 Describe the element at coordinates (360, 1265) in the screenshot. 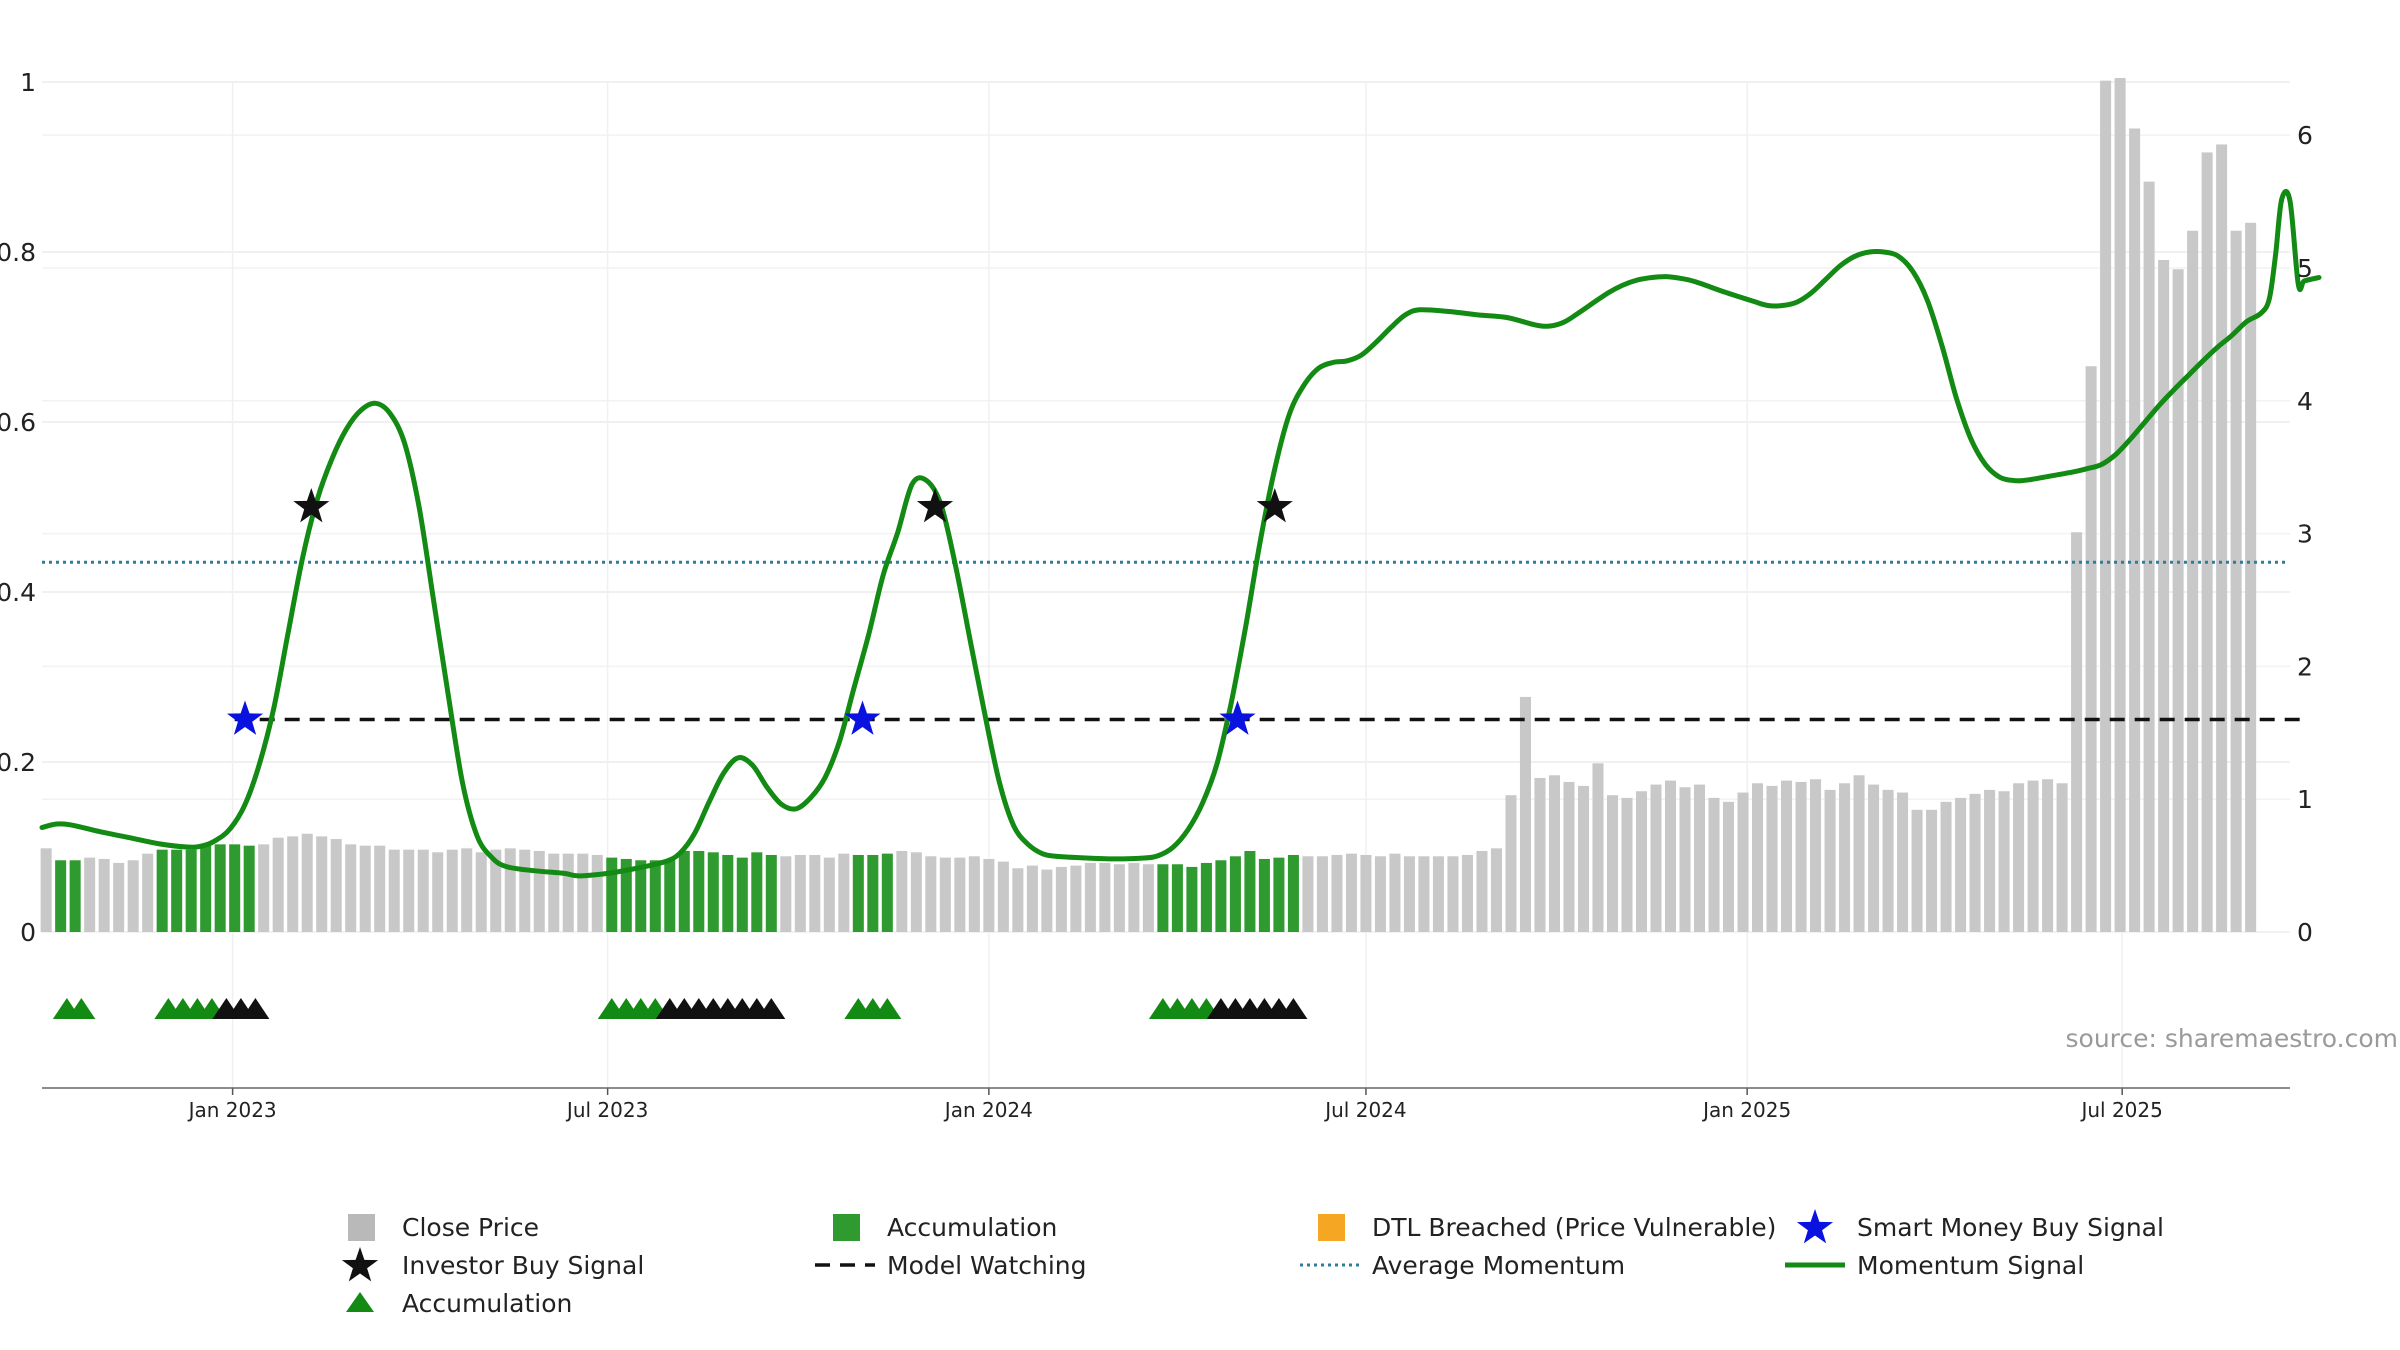

I see `black-star-icon` at that location.